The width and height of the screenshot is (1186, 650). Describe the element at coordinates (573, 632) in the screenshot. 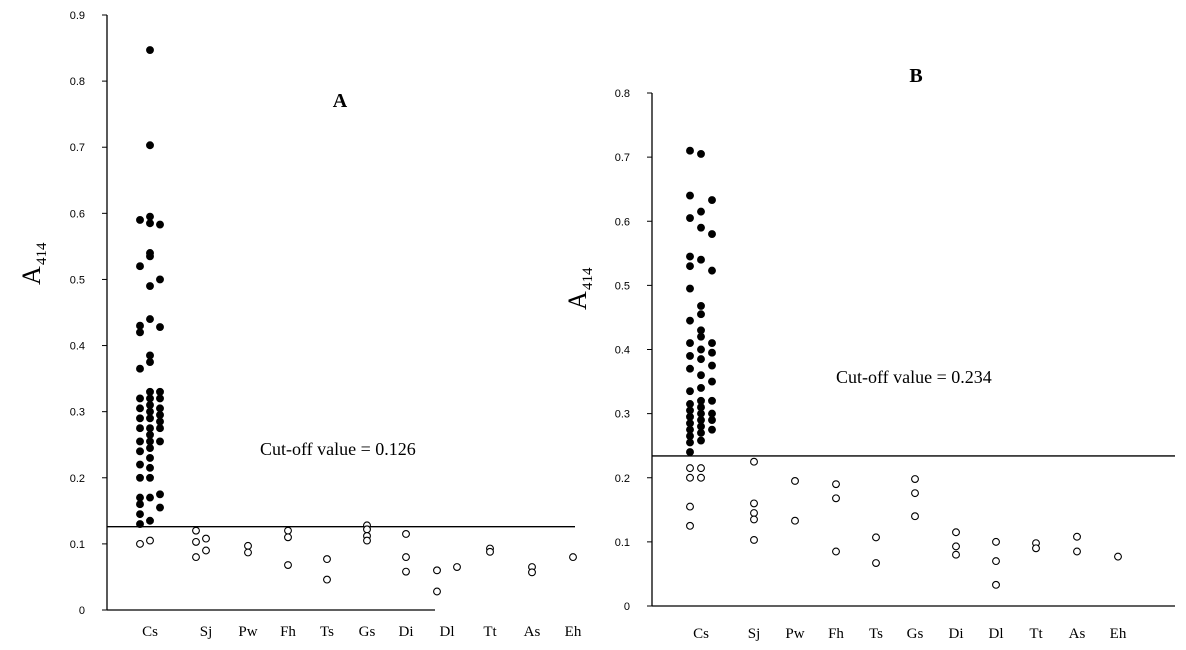

I see `panel-a-x-tick-label: Eh` at that location.